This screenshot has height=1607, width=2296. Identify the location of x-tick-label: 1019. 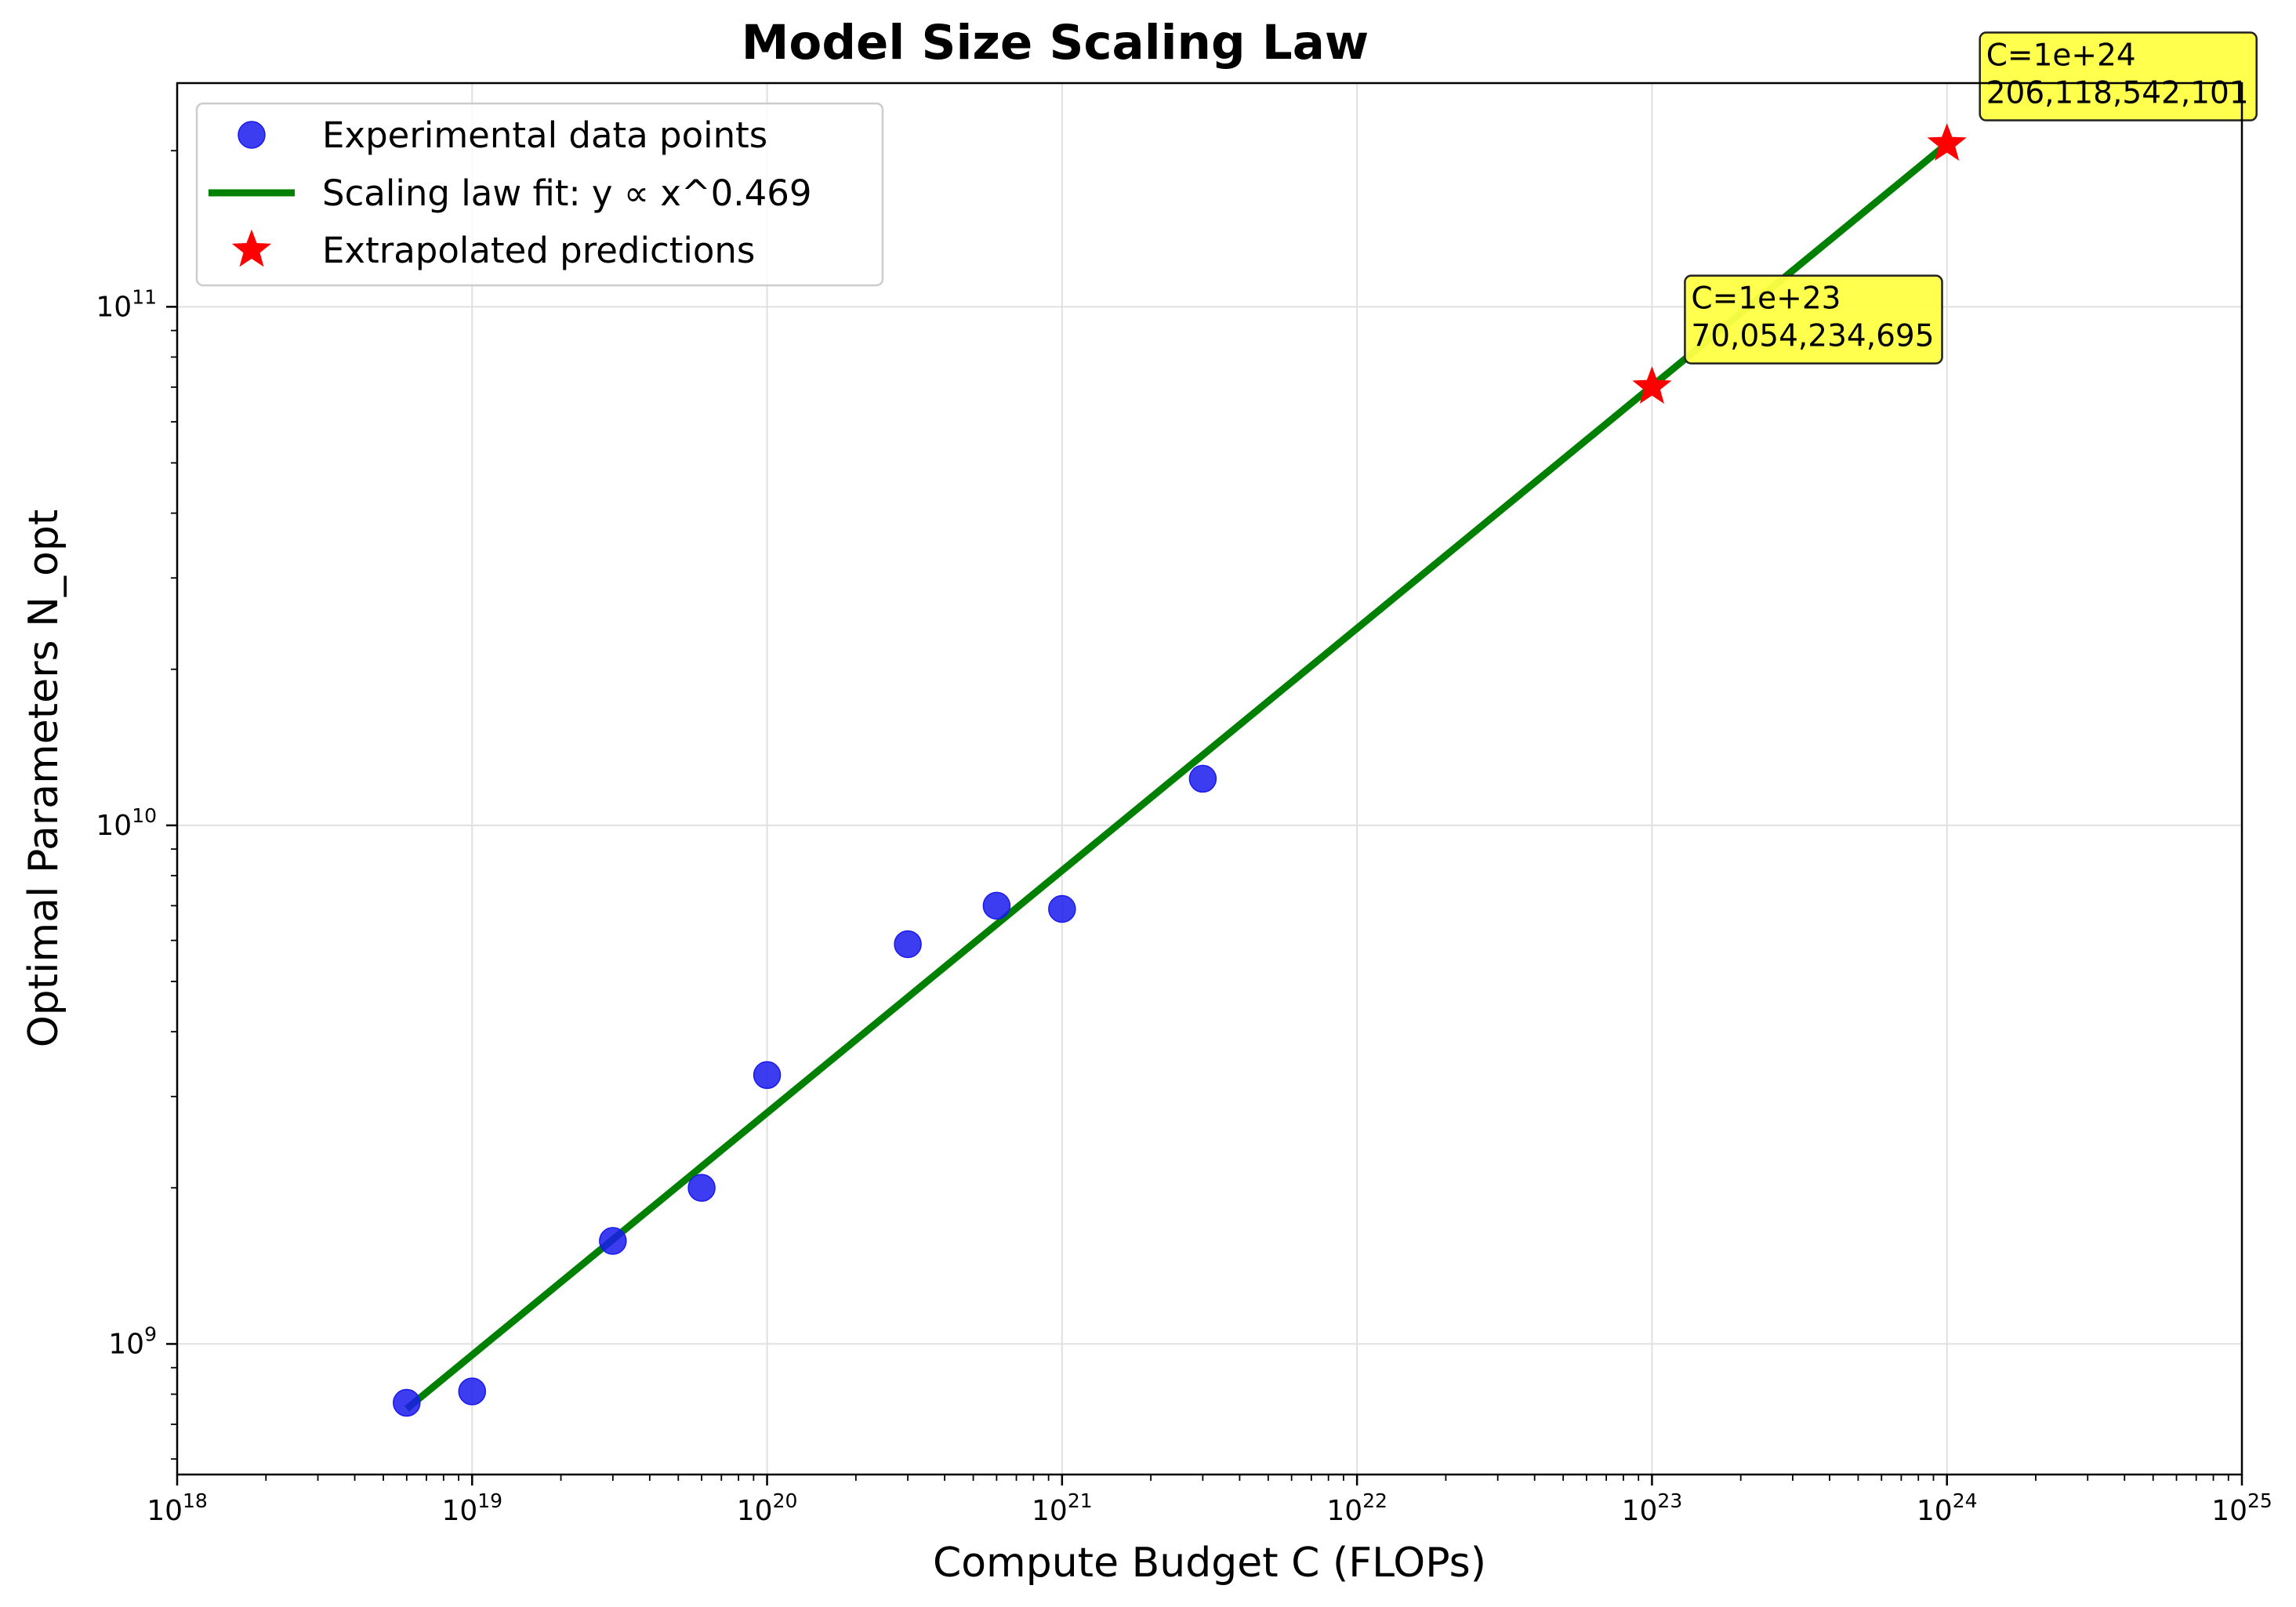
(471, 1508).